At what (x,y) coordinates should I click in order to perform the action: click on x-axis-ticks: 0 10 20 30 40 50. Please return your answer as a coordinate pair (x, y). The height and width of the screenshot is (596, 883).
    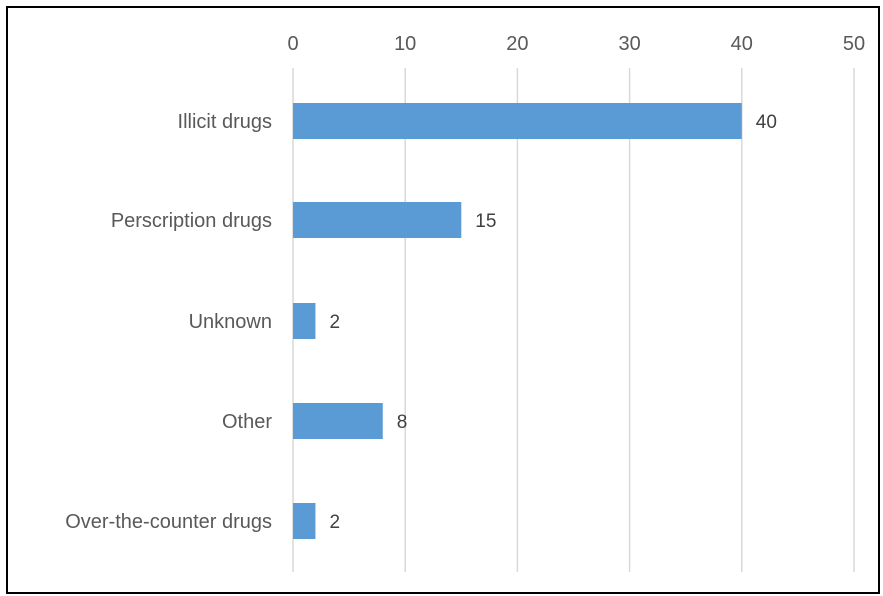
    Looking at the image, I should click on (576, 44).